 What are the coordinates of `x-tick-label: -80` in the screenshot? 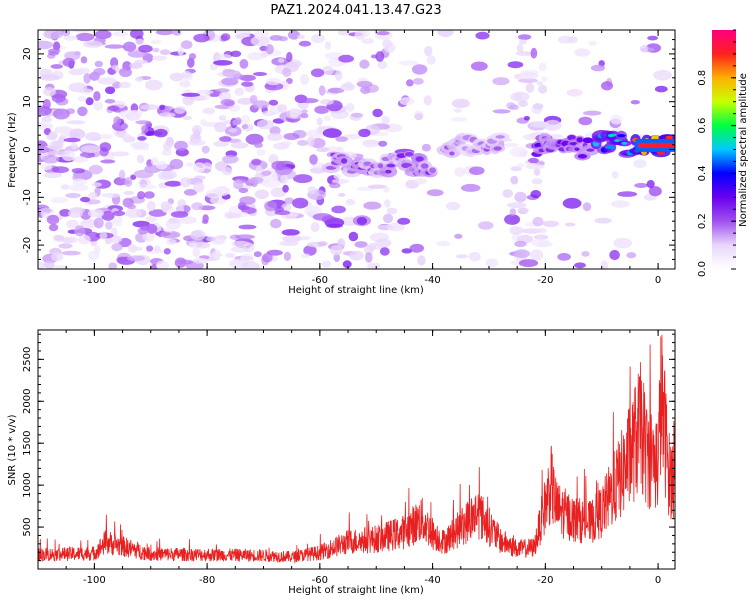 It's located at (207, 580).